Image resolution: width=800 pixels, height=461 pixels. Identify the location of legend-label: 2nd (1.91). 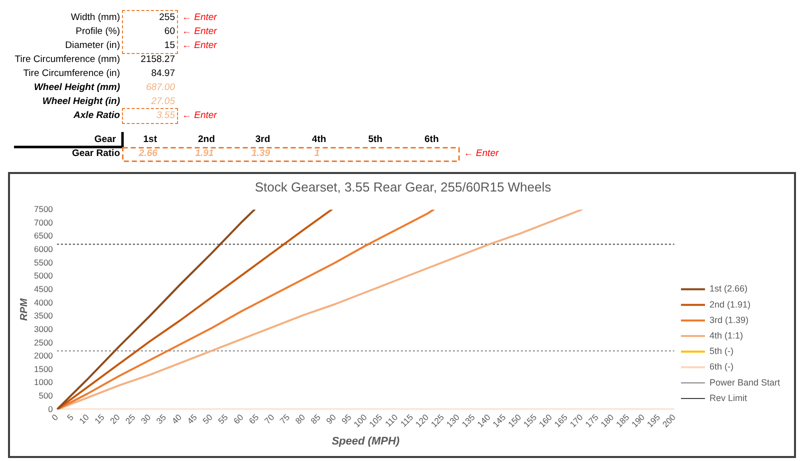
(729, 304).